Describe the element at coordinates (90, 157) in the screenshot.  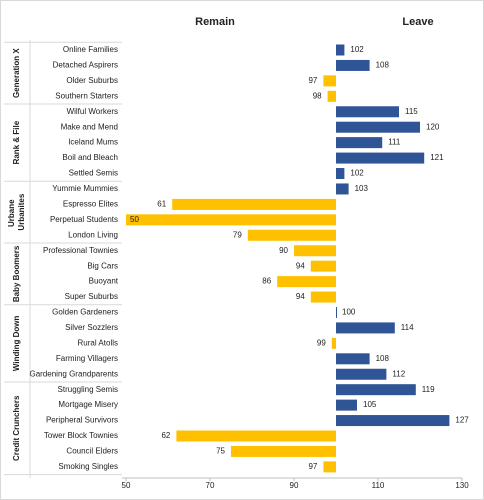
I see `category-label: Boil and Bleach` at that location.